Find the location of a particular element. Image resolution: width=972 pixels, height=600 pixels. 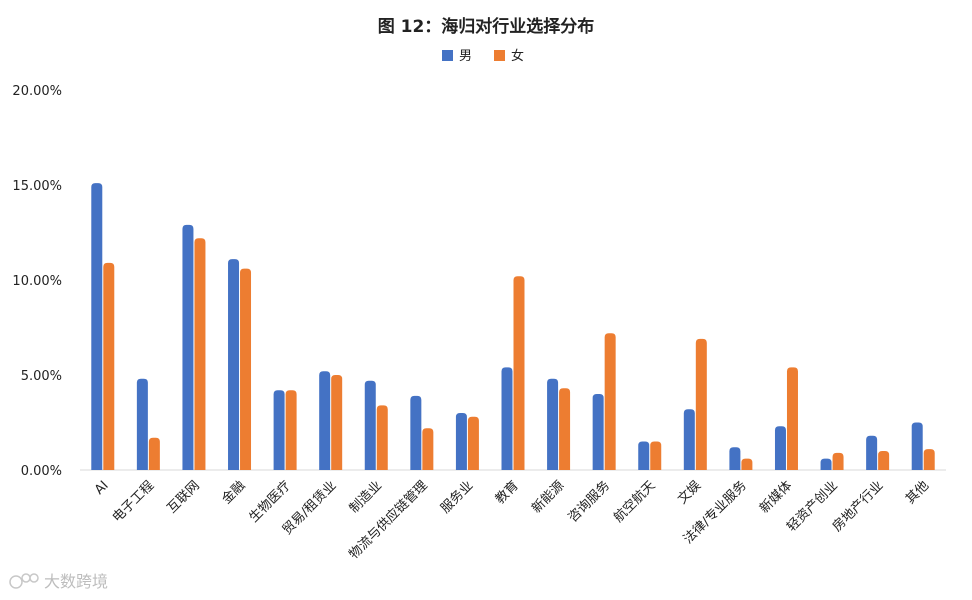

legend-label-female: 女 is located at coordinates (517, 56).